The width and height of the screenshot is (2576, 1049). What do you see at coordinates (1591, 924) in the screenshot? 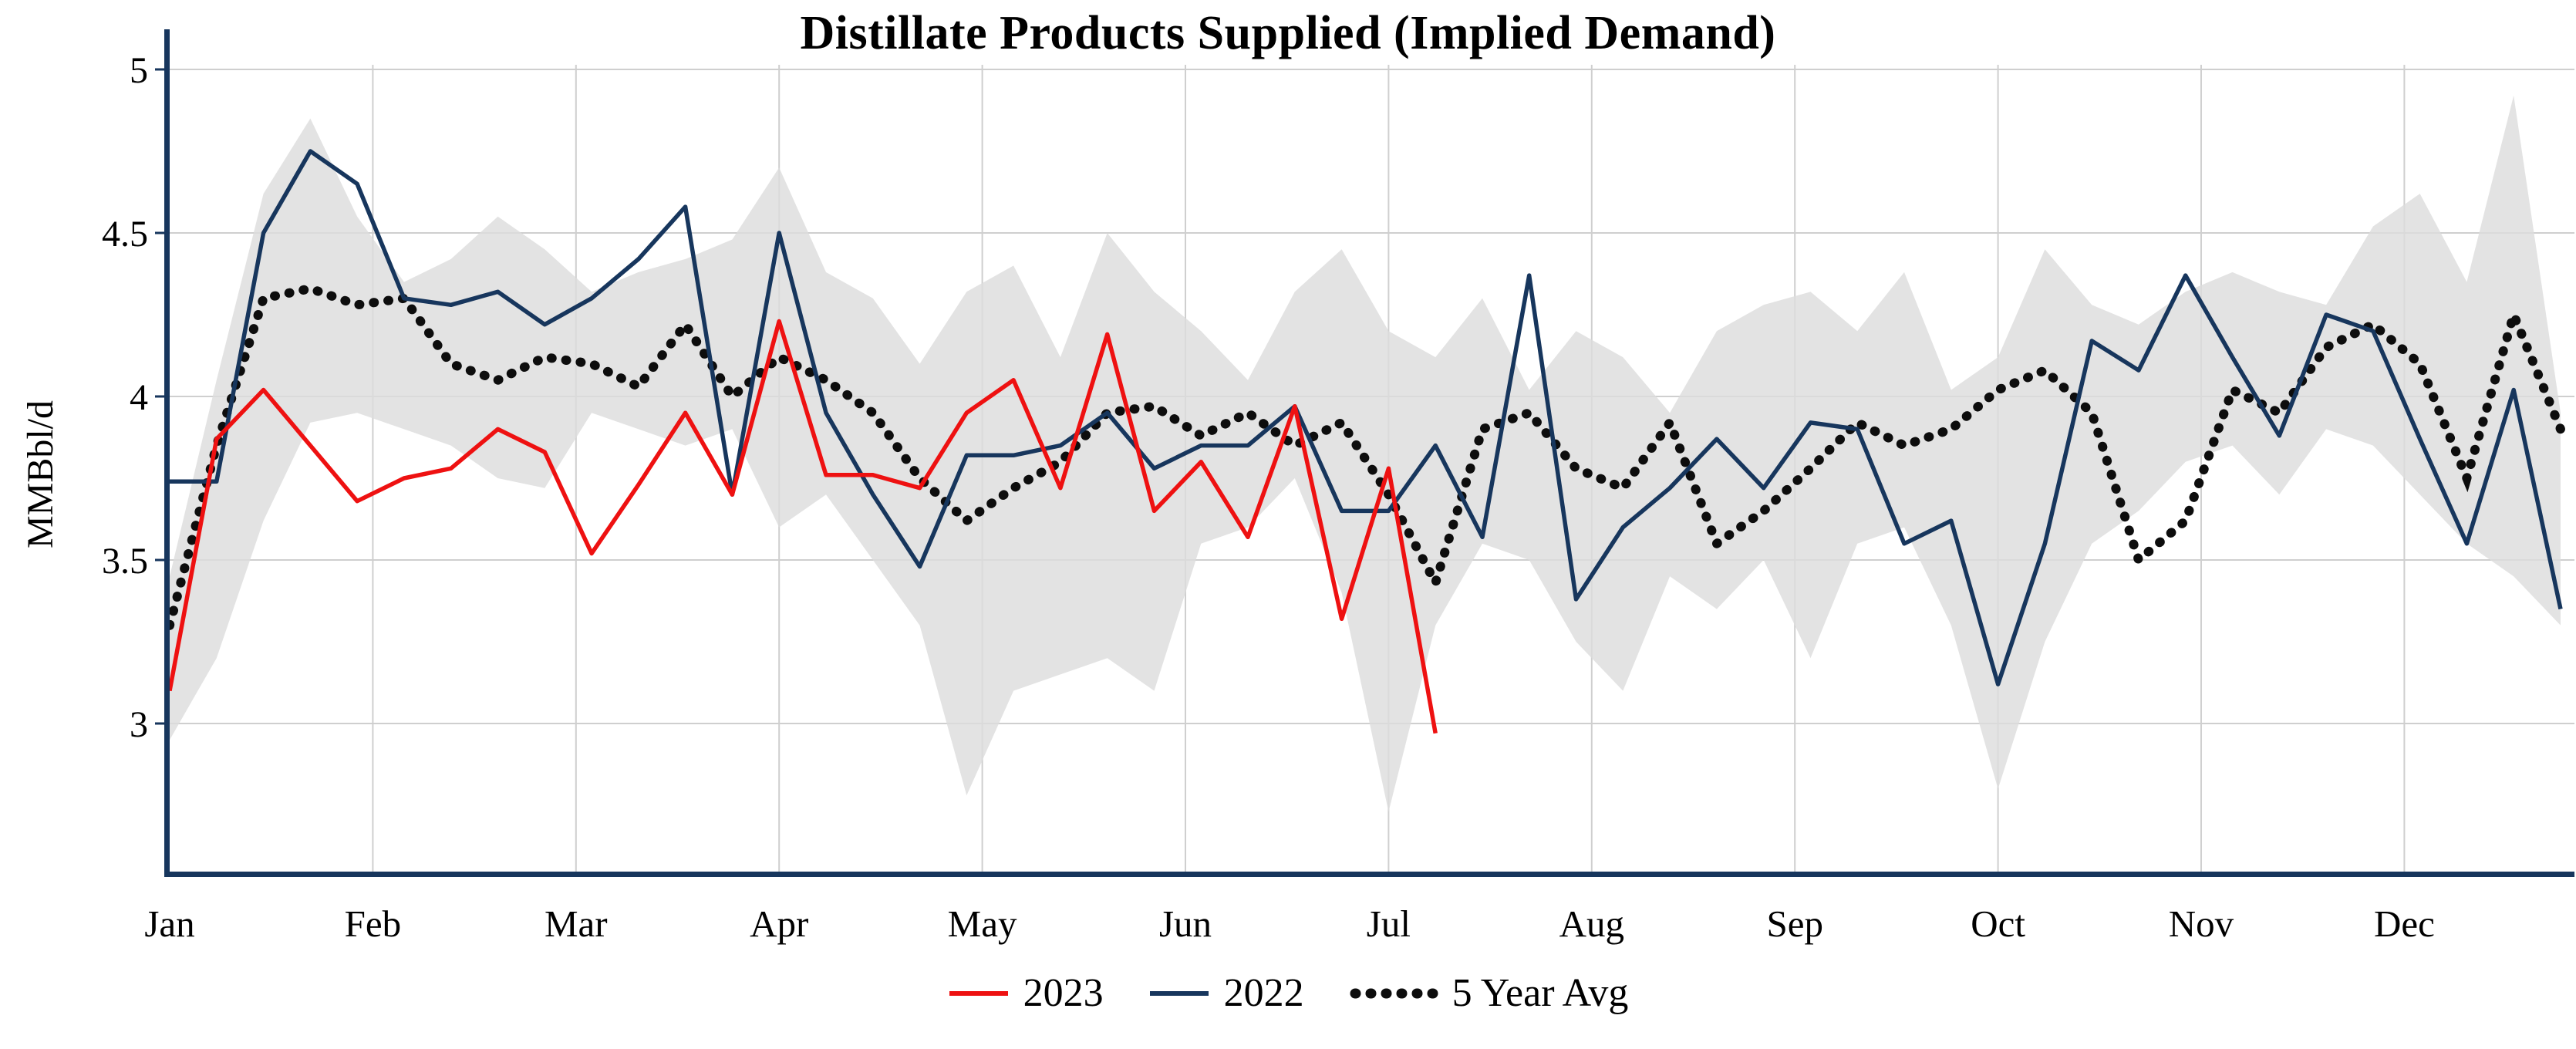
I see `x-tick-label-aug: Aug` at bounding box center [1591, 924].